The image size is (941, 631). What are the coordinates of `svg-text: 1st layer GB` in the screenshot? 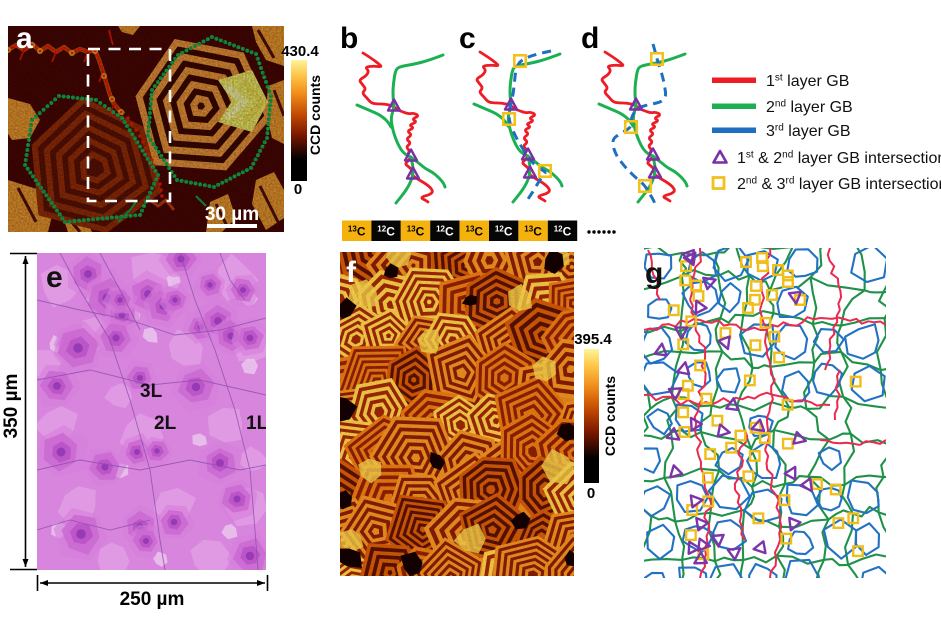 It's located at (807, 82).